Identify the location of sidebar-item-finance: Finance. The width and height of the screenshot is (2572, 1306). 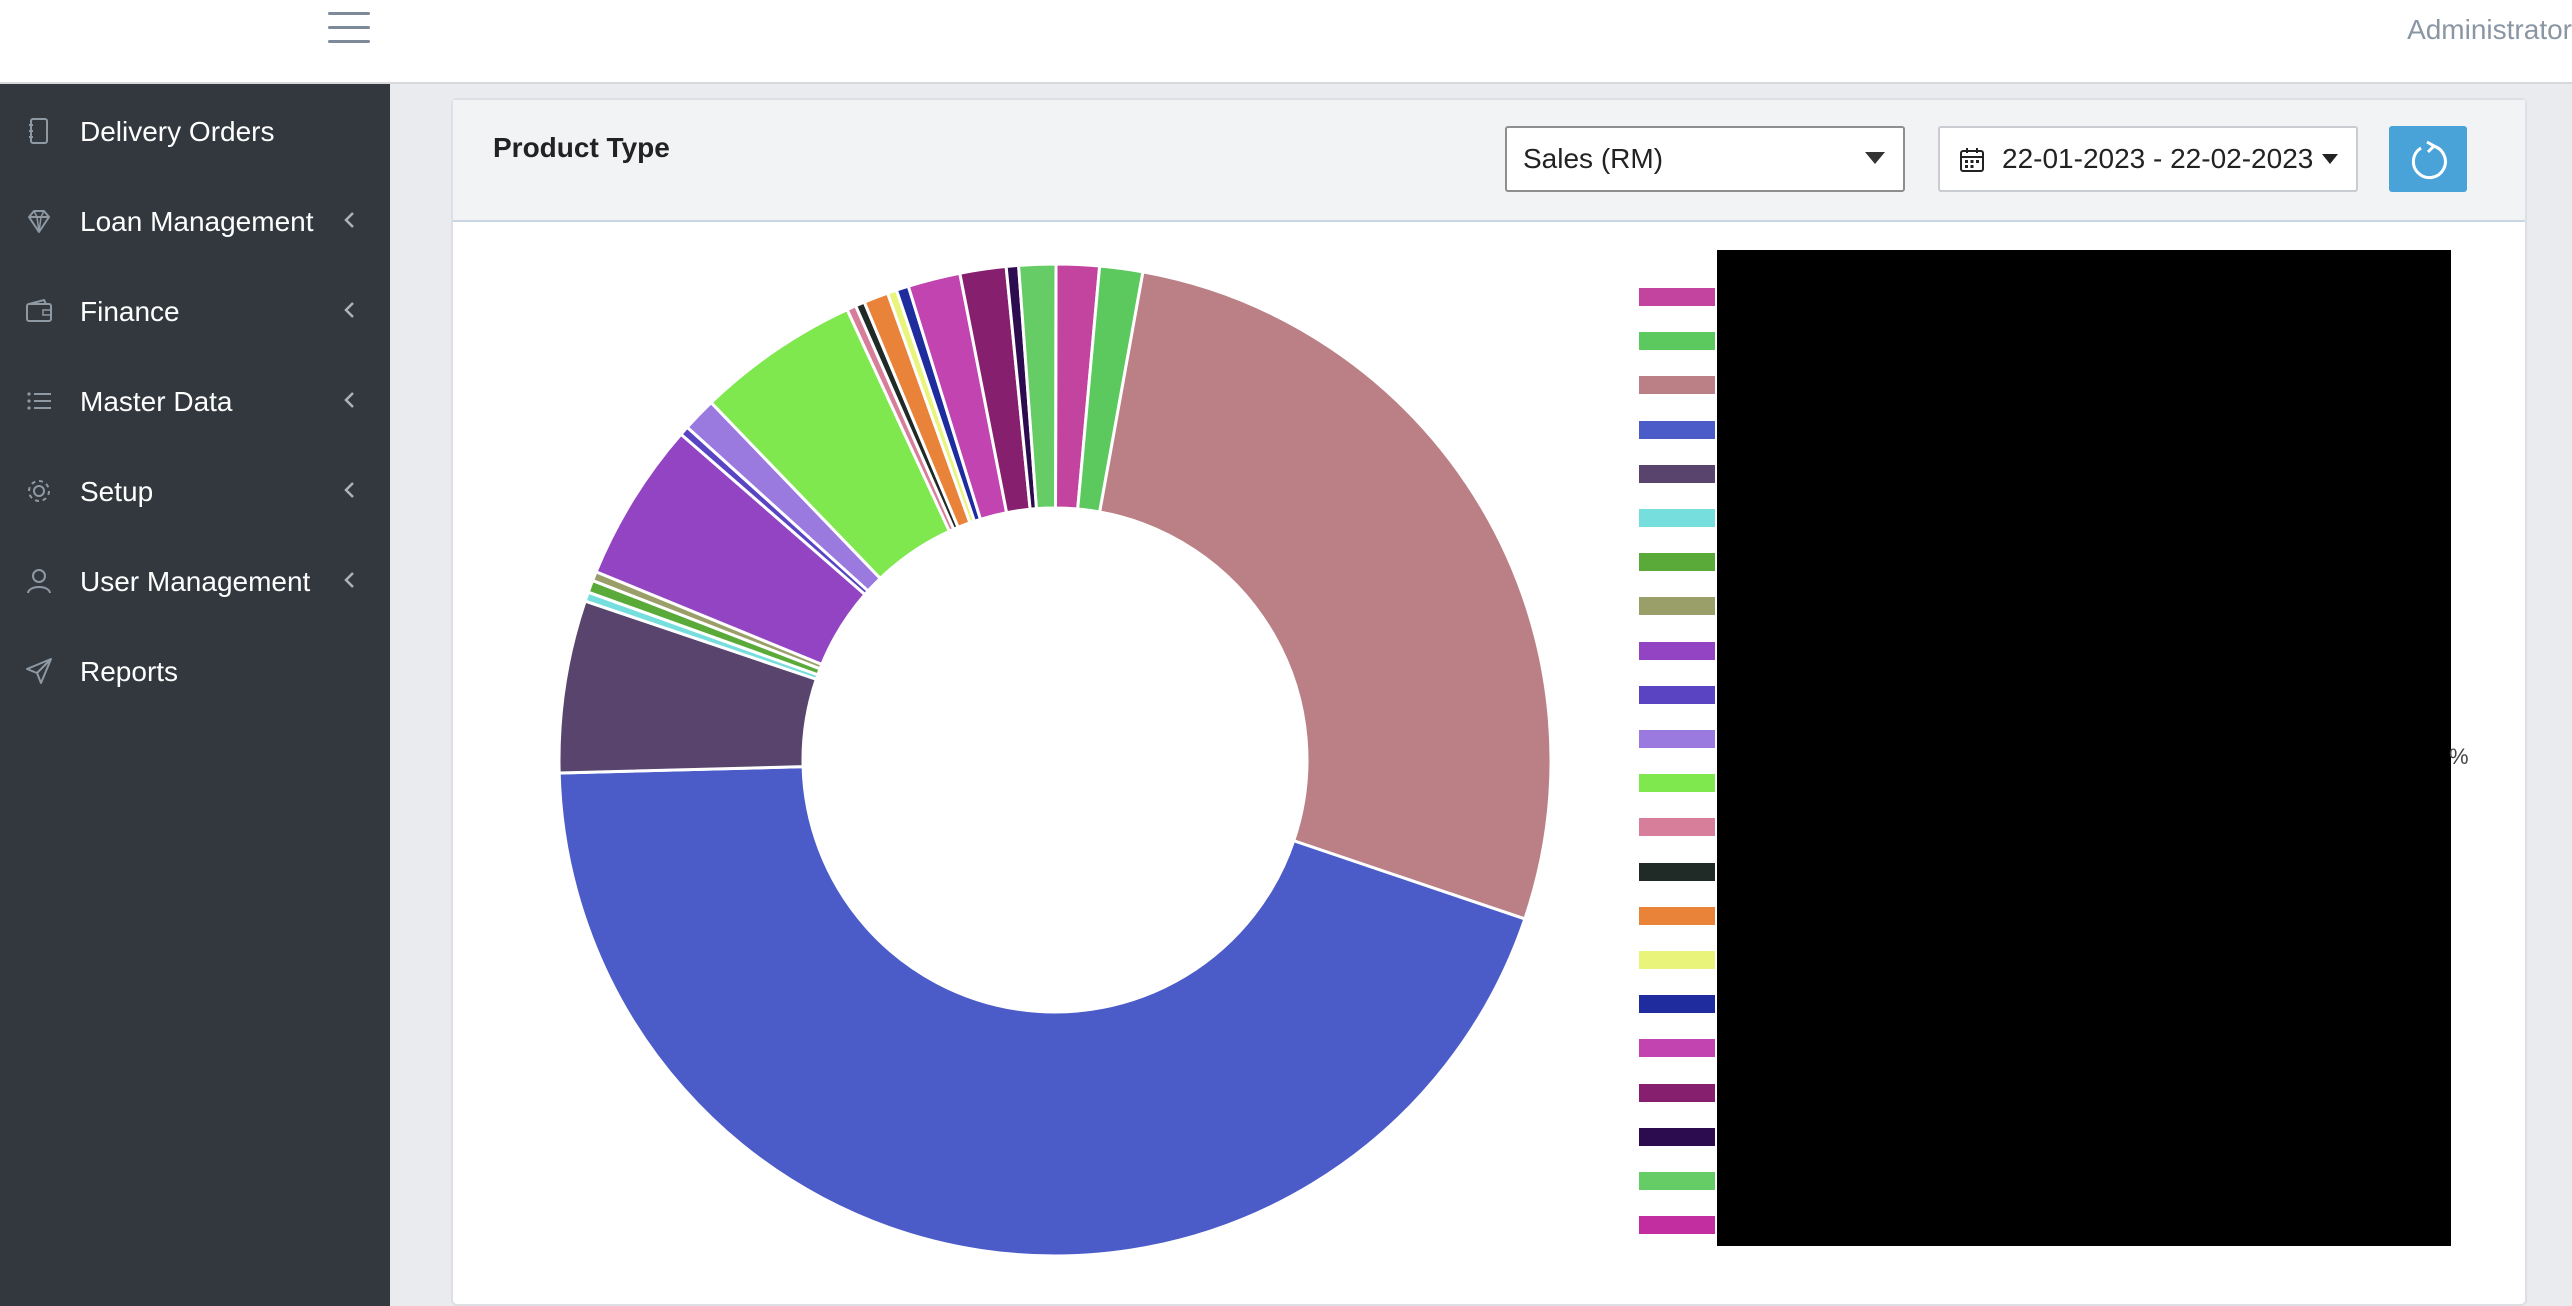
(195, 311).